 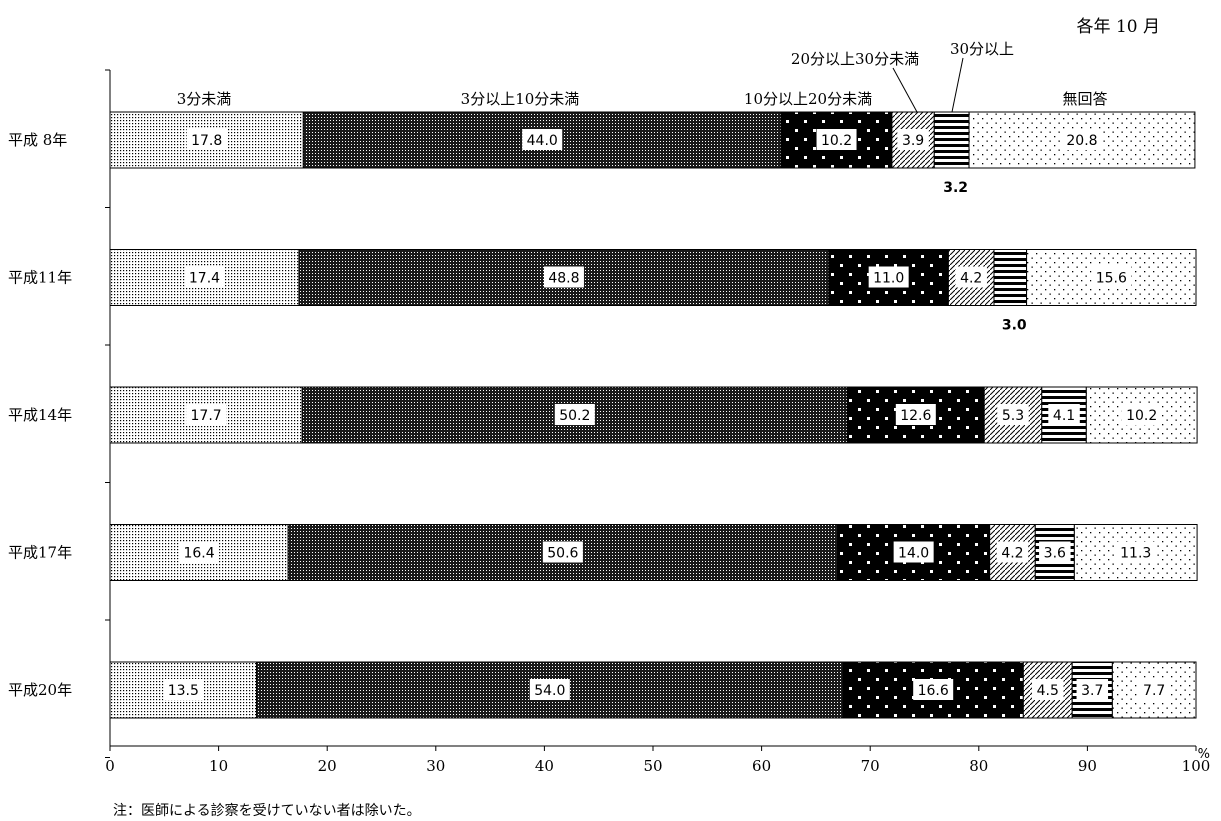 I want to click on data-label: 11.0, so click(x=888, y=279).